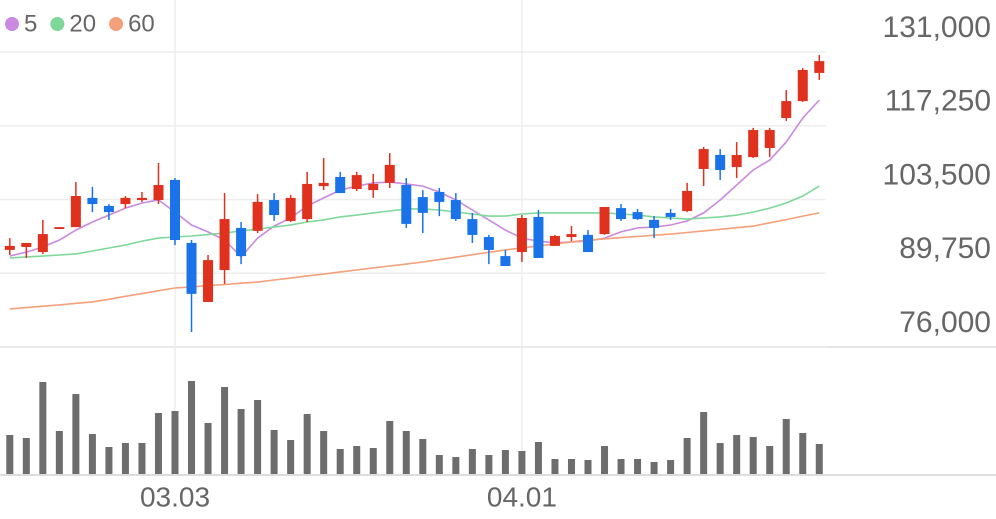  Describe the element at coordinates (937, 27) in the screenshot. I see `y-tick-label: 131,000` at that location.